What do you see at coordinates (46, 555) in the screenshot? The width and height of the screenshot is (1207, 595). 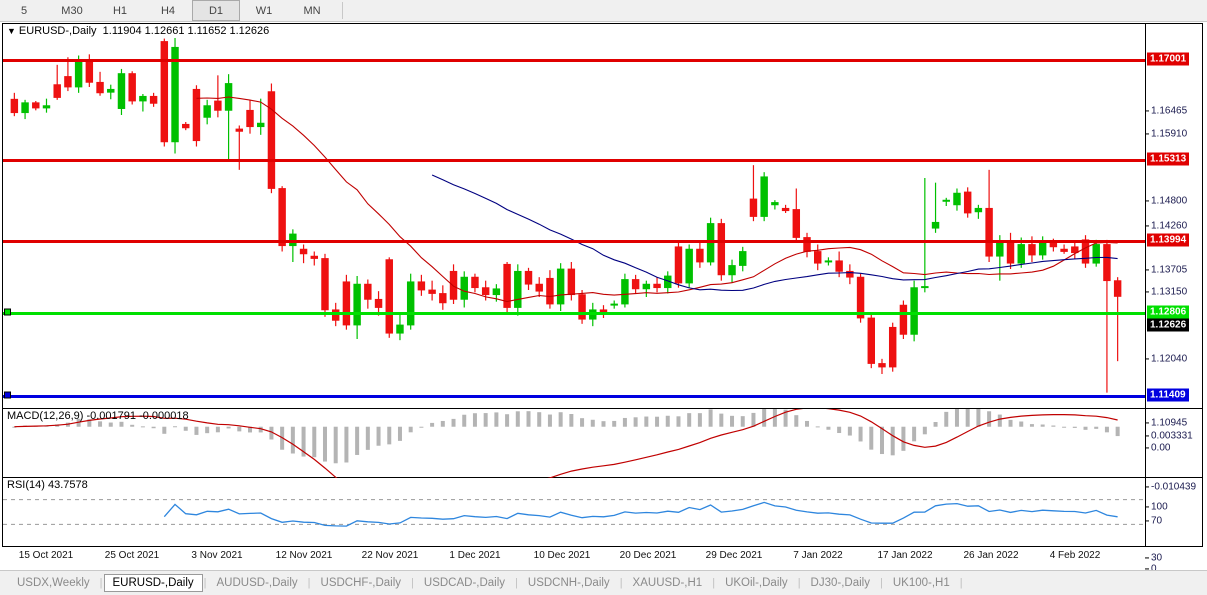 I see `date-tick-label: 15 Oct 2021` at bounding box center [46, 555].